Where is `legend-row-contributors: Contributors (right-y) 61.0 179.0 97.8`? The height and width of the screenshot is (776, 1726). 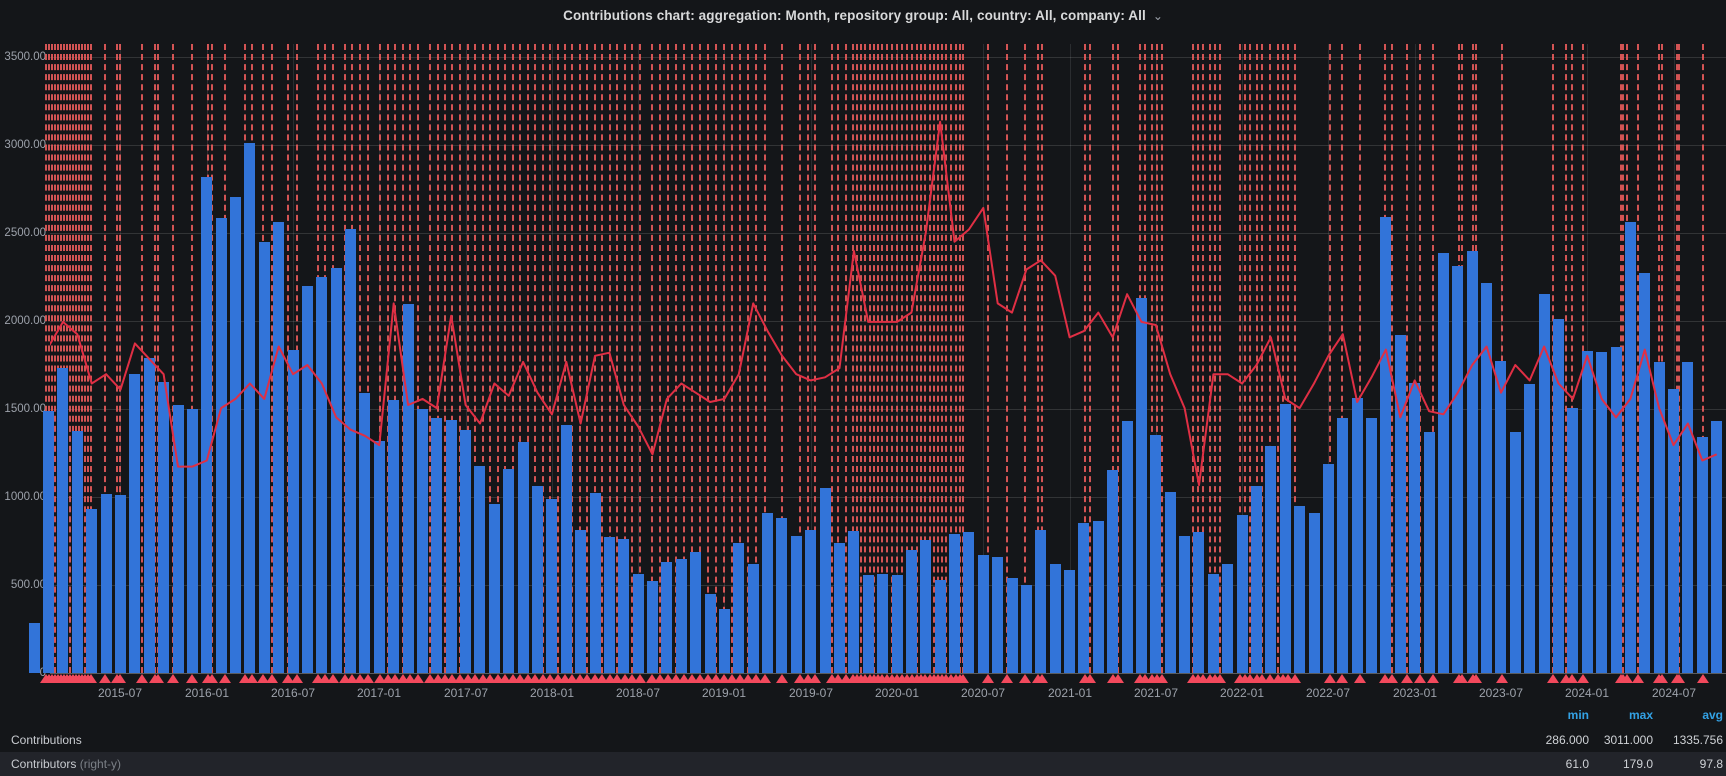
legend-row-contributors: Contributors (right-y) 61.0 179.0 97.8 is located at coordinates (863, 764).